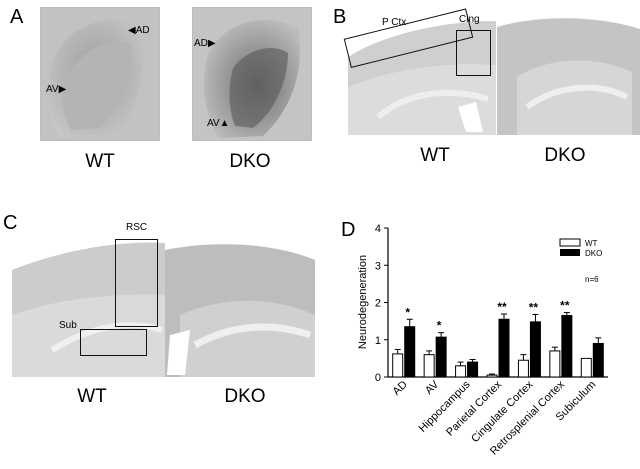  What do you see at coordinates (92, 396) in the screenshot?
I see `label-c-wt: WT` at bounding box center [92, 396].